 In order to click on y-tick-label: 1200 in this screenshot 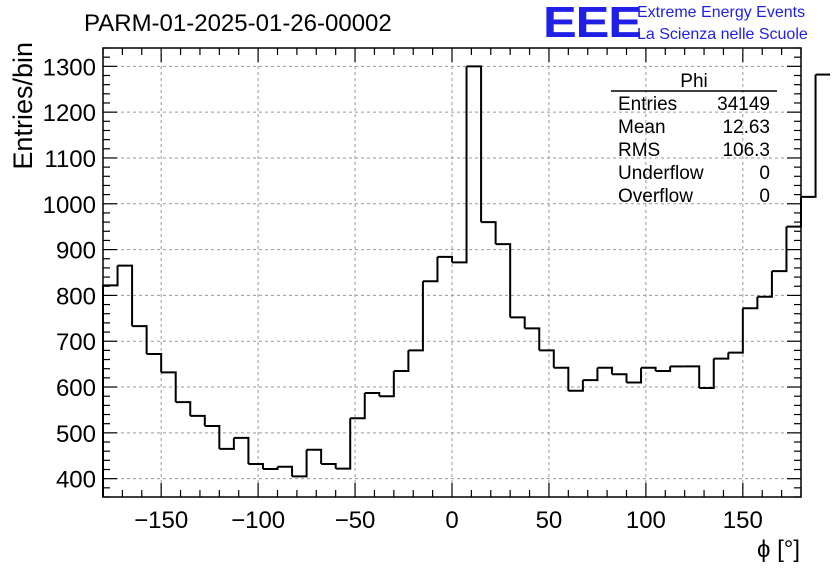, I will do `click(69, 113)`.